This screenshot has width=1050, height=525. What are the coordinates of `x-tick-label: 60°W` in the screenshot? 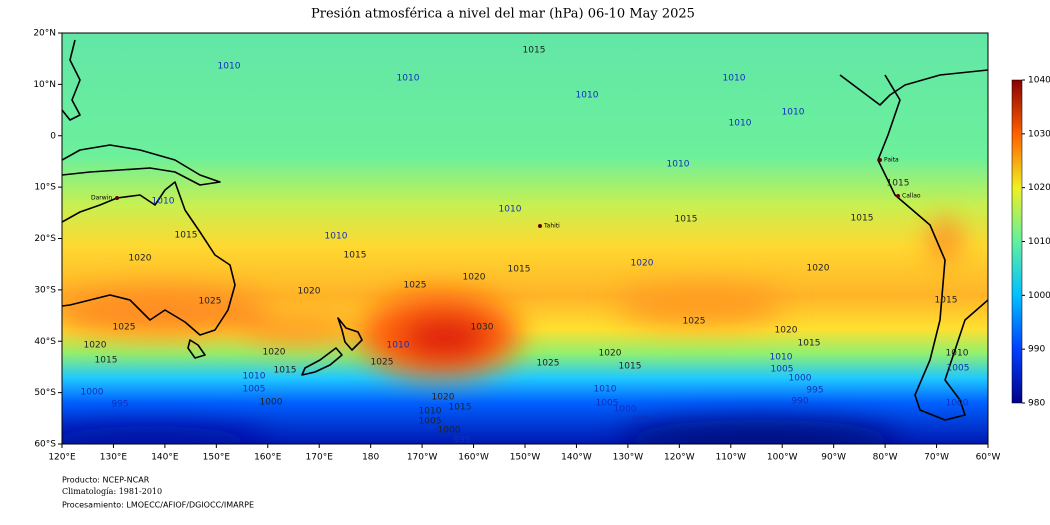 It's located at (988, 458).